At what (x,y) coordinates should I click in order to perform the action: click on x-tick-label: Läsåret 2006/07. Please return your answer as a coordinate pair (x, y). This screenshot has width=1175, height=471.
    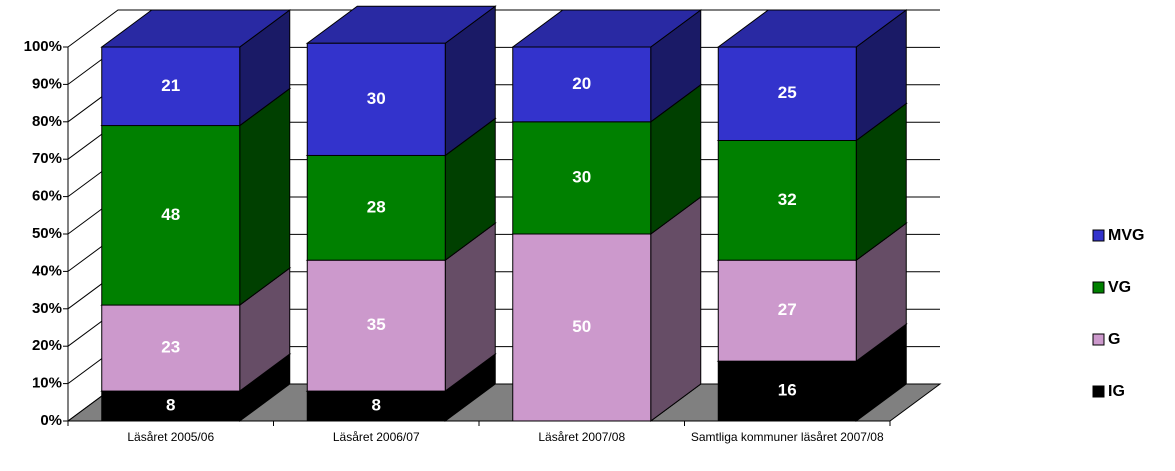
    Looking at the image, I should click on (376, 437).